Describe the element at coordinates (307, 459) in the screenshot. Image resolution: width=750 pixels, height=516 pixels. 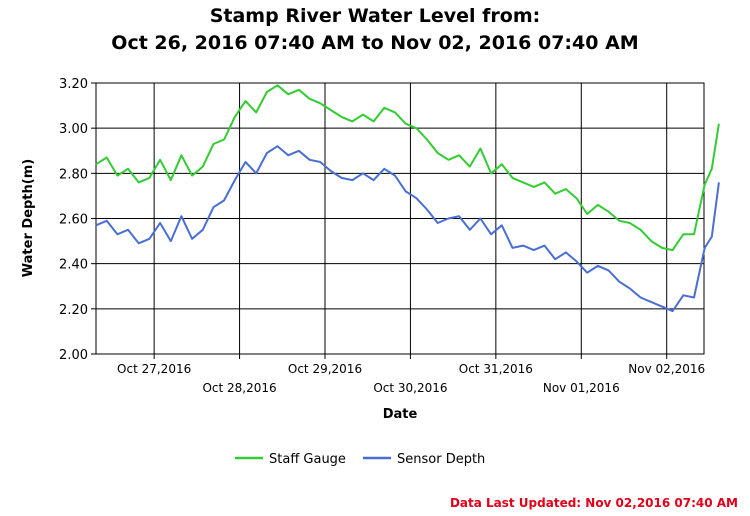
I see `legend-label-staff-gauge: Staff Gauge` at that location.